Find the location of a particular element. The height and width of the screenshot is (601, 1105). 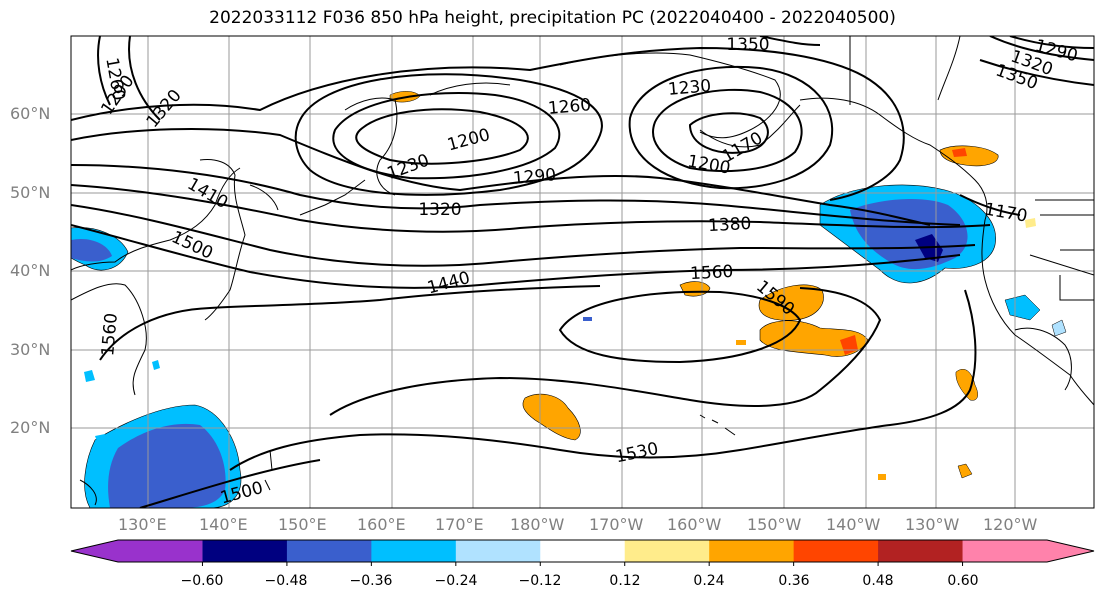

lat-label-50n: 50°N is located at coordinates (30, 192).